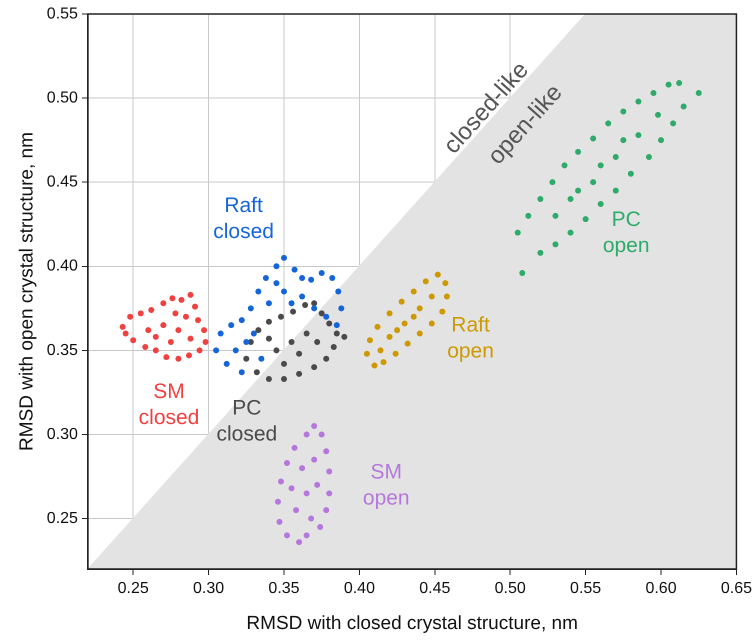 This screenshot has width=756, height=643. Describe the element at coordinates (412, 623) in the screenshot. I see `x-axis-title: RMSD with closed crystal structure, nm` at that location.